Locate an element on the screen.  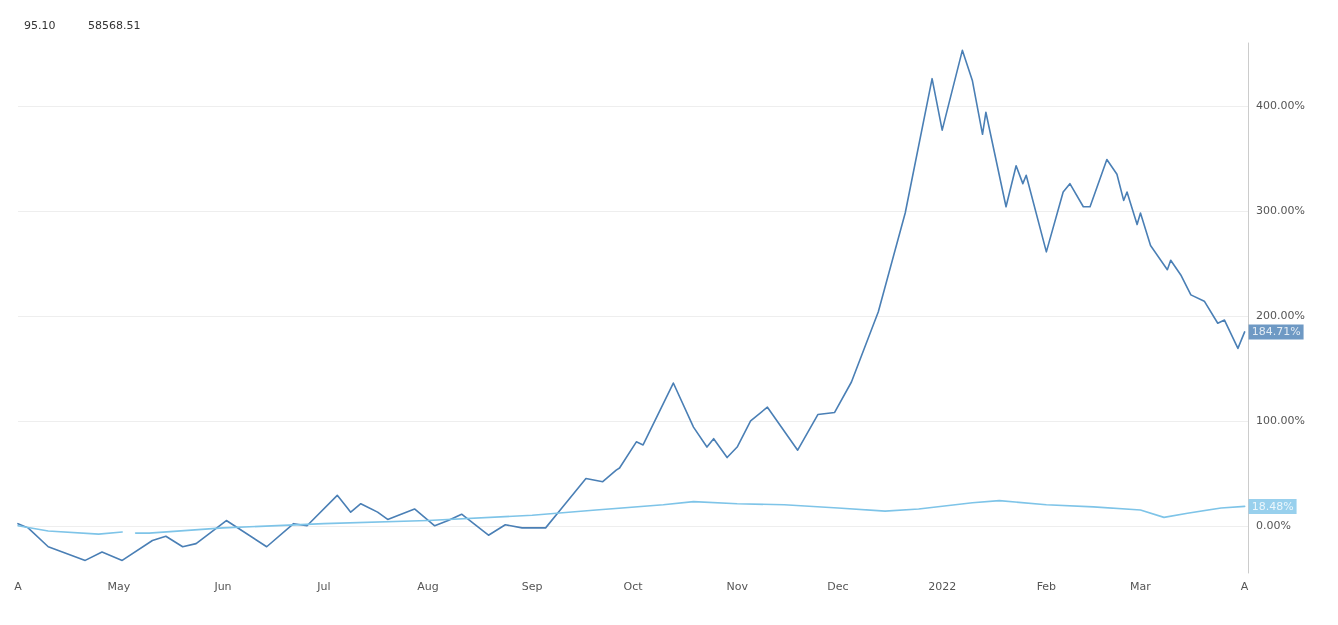
annotation: 18.48% is located at coordinates (1272, 506).